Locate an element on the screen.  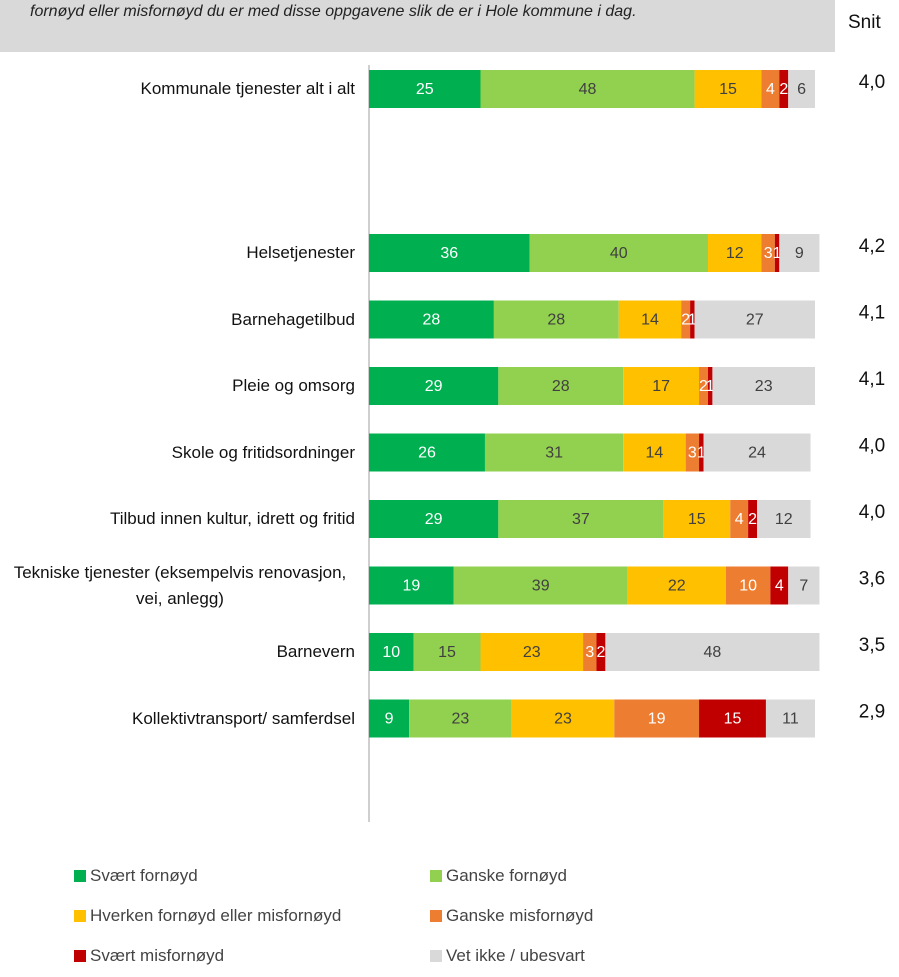
snit-value: 3,6 is located at coordinates (872, 579).